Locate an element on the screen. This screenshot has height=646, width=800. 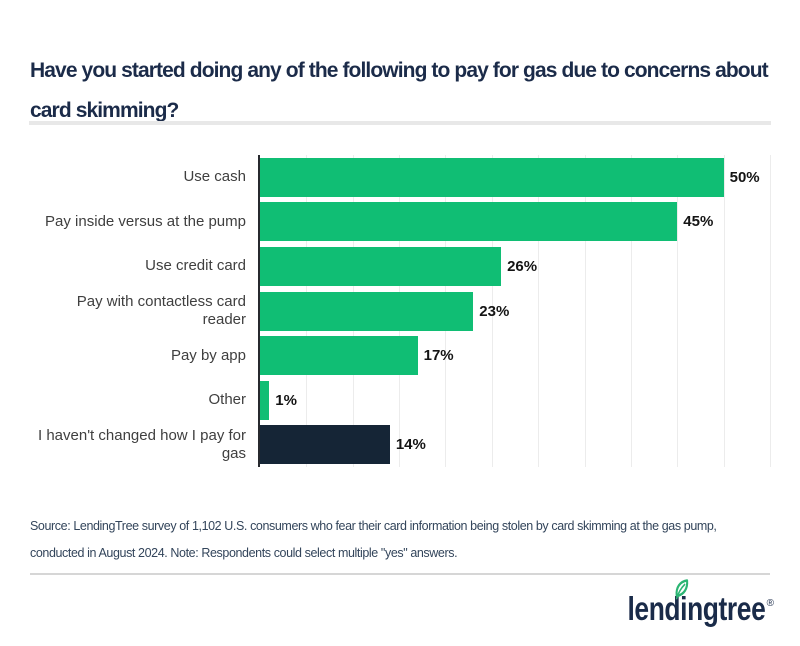
bar-row: Use cash 50% is located at coordinates (400, 177).